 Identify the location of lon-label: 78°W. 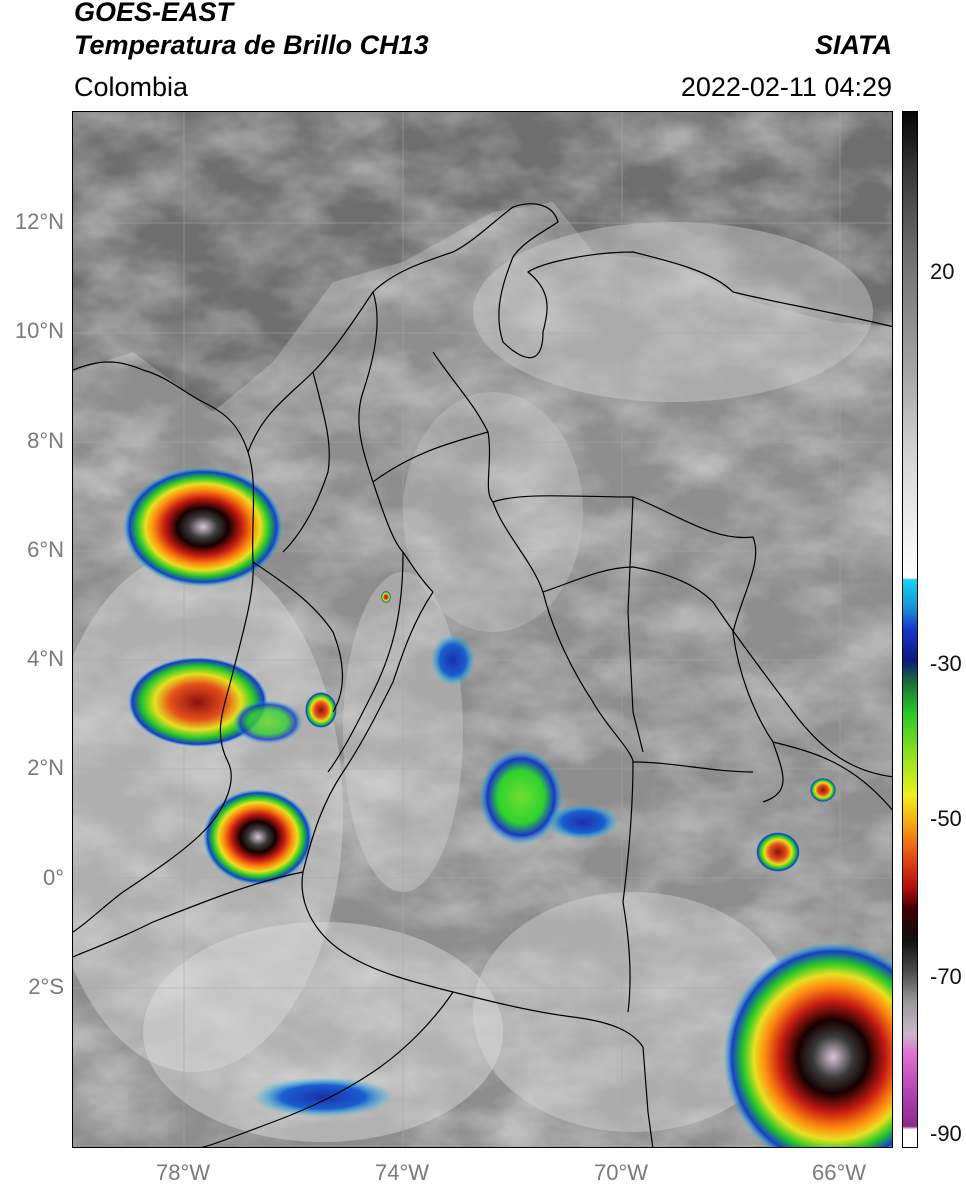
(183, 1172).